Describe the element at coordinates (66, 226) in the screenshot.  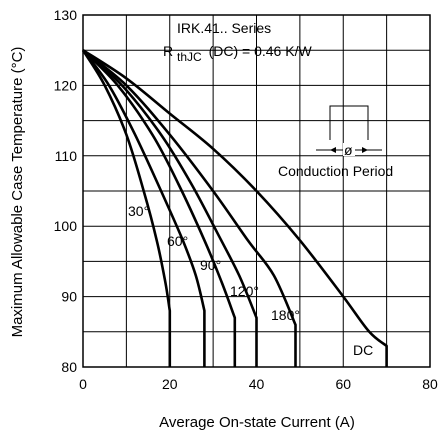
I see `y-tick-label: 100` at that location.